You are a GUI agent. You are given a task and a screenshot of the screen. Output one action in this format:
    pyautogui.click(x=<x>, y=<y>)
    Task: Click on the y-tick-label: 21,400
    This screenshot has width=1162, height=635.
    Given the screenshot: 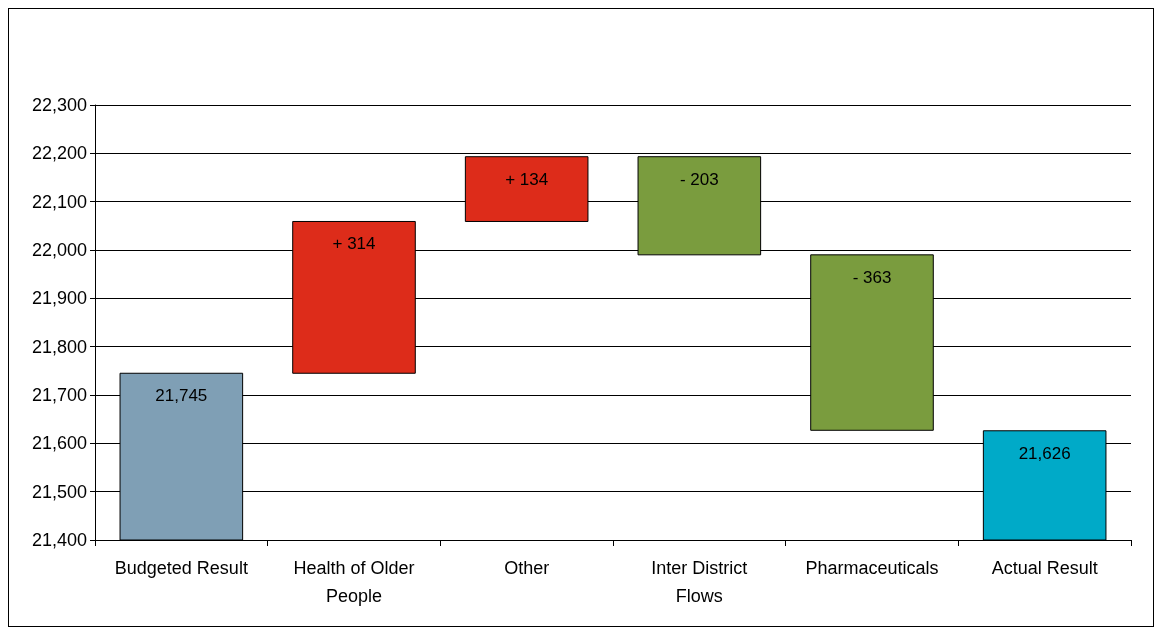 What is the action you would take?
    pyautogui.click(x=59, y=540)
    